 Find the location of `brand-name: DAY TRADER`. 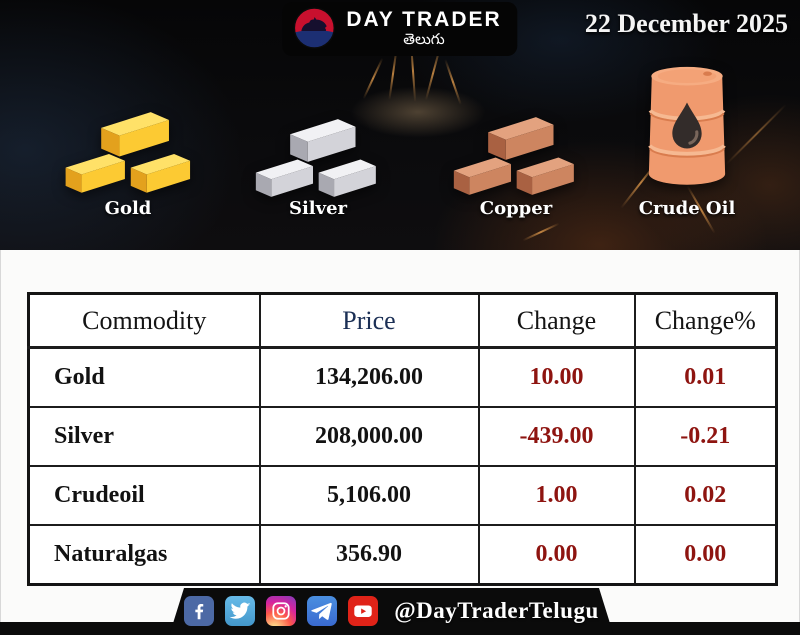

brand-name: DAY TRADER is located at coordinates (424, 19).